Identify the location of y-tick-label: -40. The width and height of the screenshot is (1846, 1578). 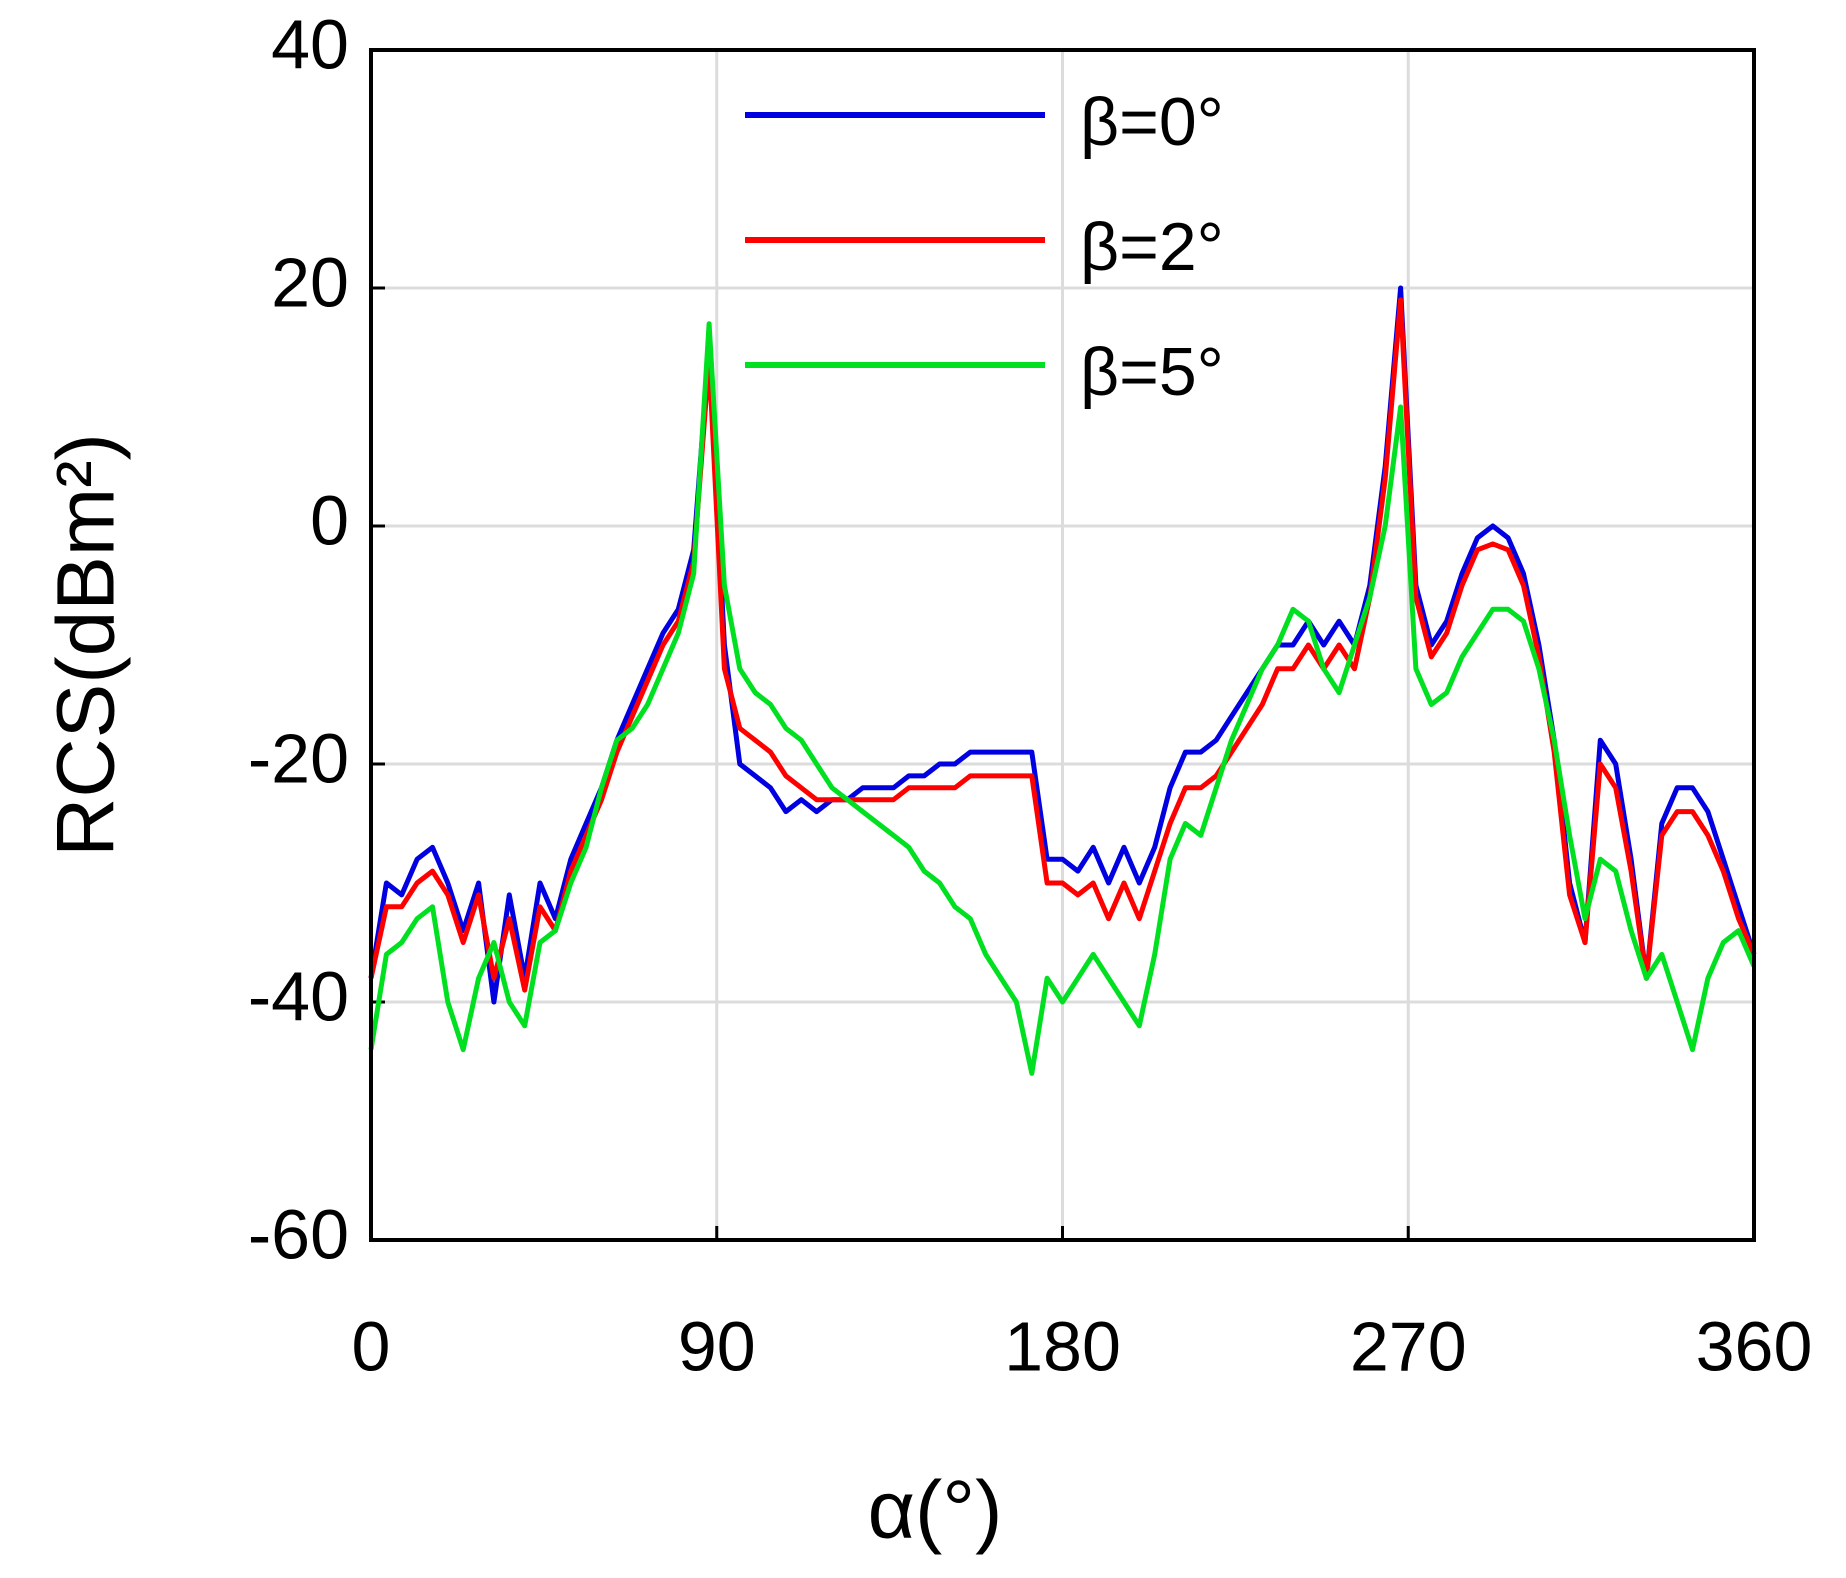
(298, 996).